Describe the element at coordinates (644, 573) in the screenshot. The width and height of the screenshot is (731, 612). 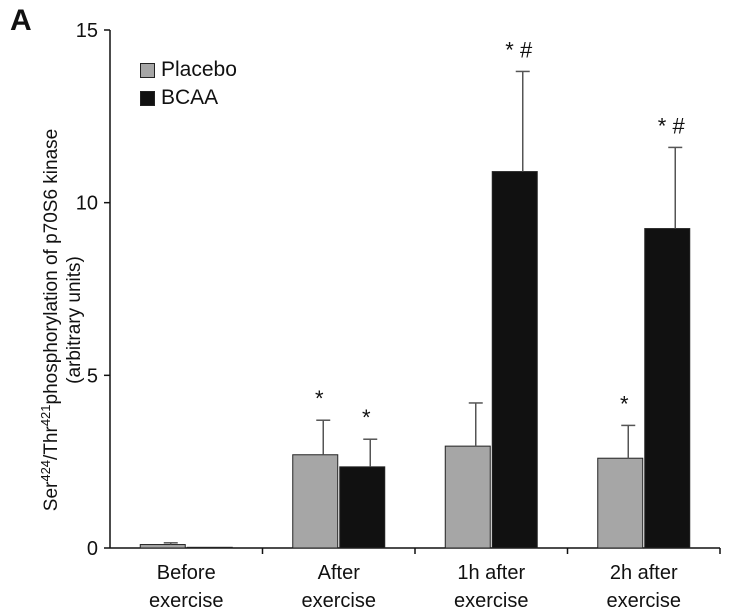
I see `x-tick-label: 2h after` at that location.